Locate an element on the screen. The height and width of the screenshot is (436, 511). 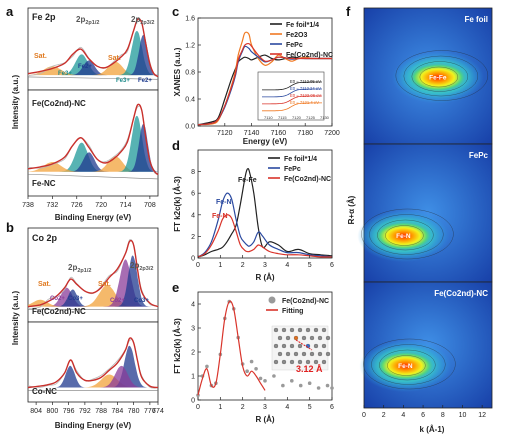
heatmap-title-0: Fe foil is located at coordinates (476, 19).